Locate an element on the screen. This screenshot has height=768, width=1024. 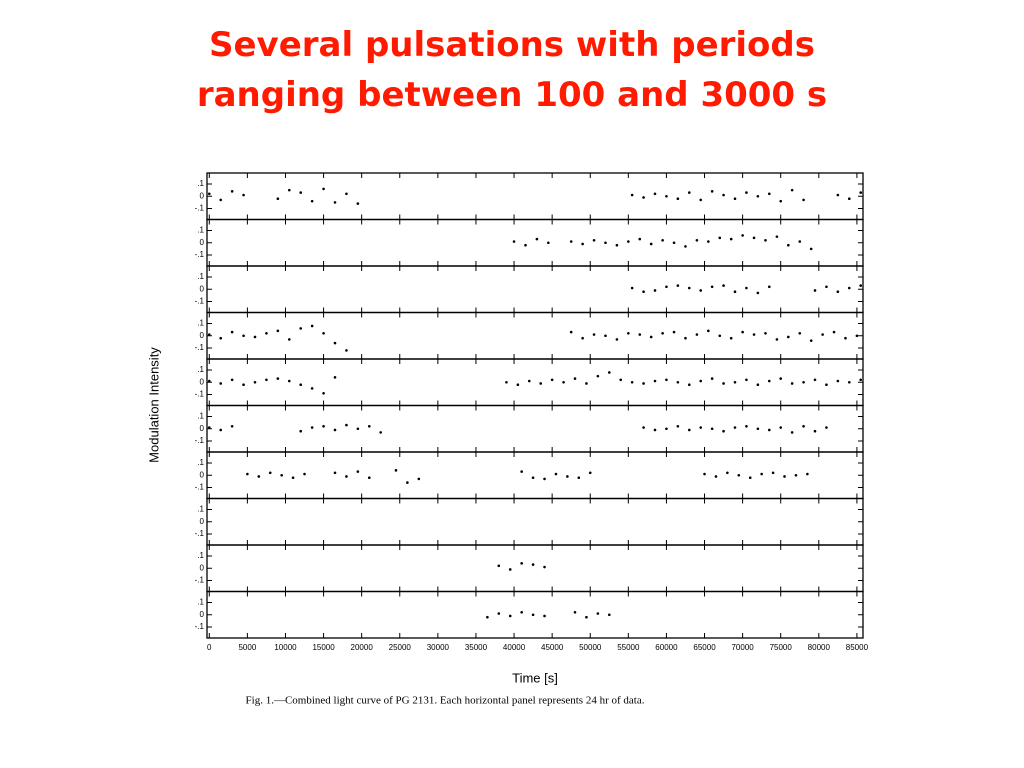
x-tick-label: 70000 is located at coordinates (742, 647).